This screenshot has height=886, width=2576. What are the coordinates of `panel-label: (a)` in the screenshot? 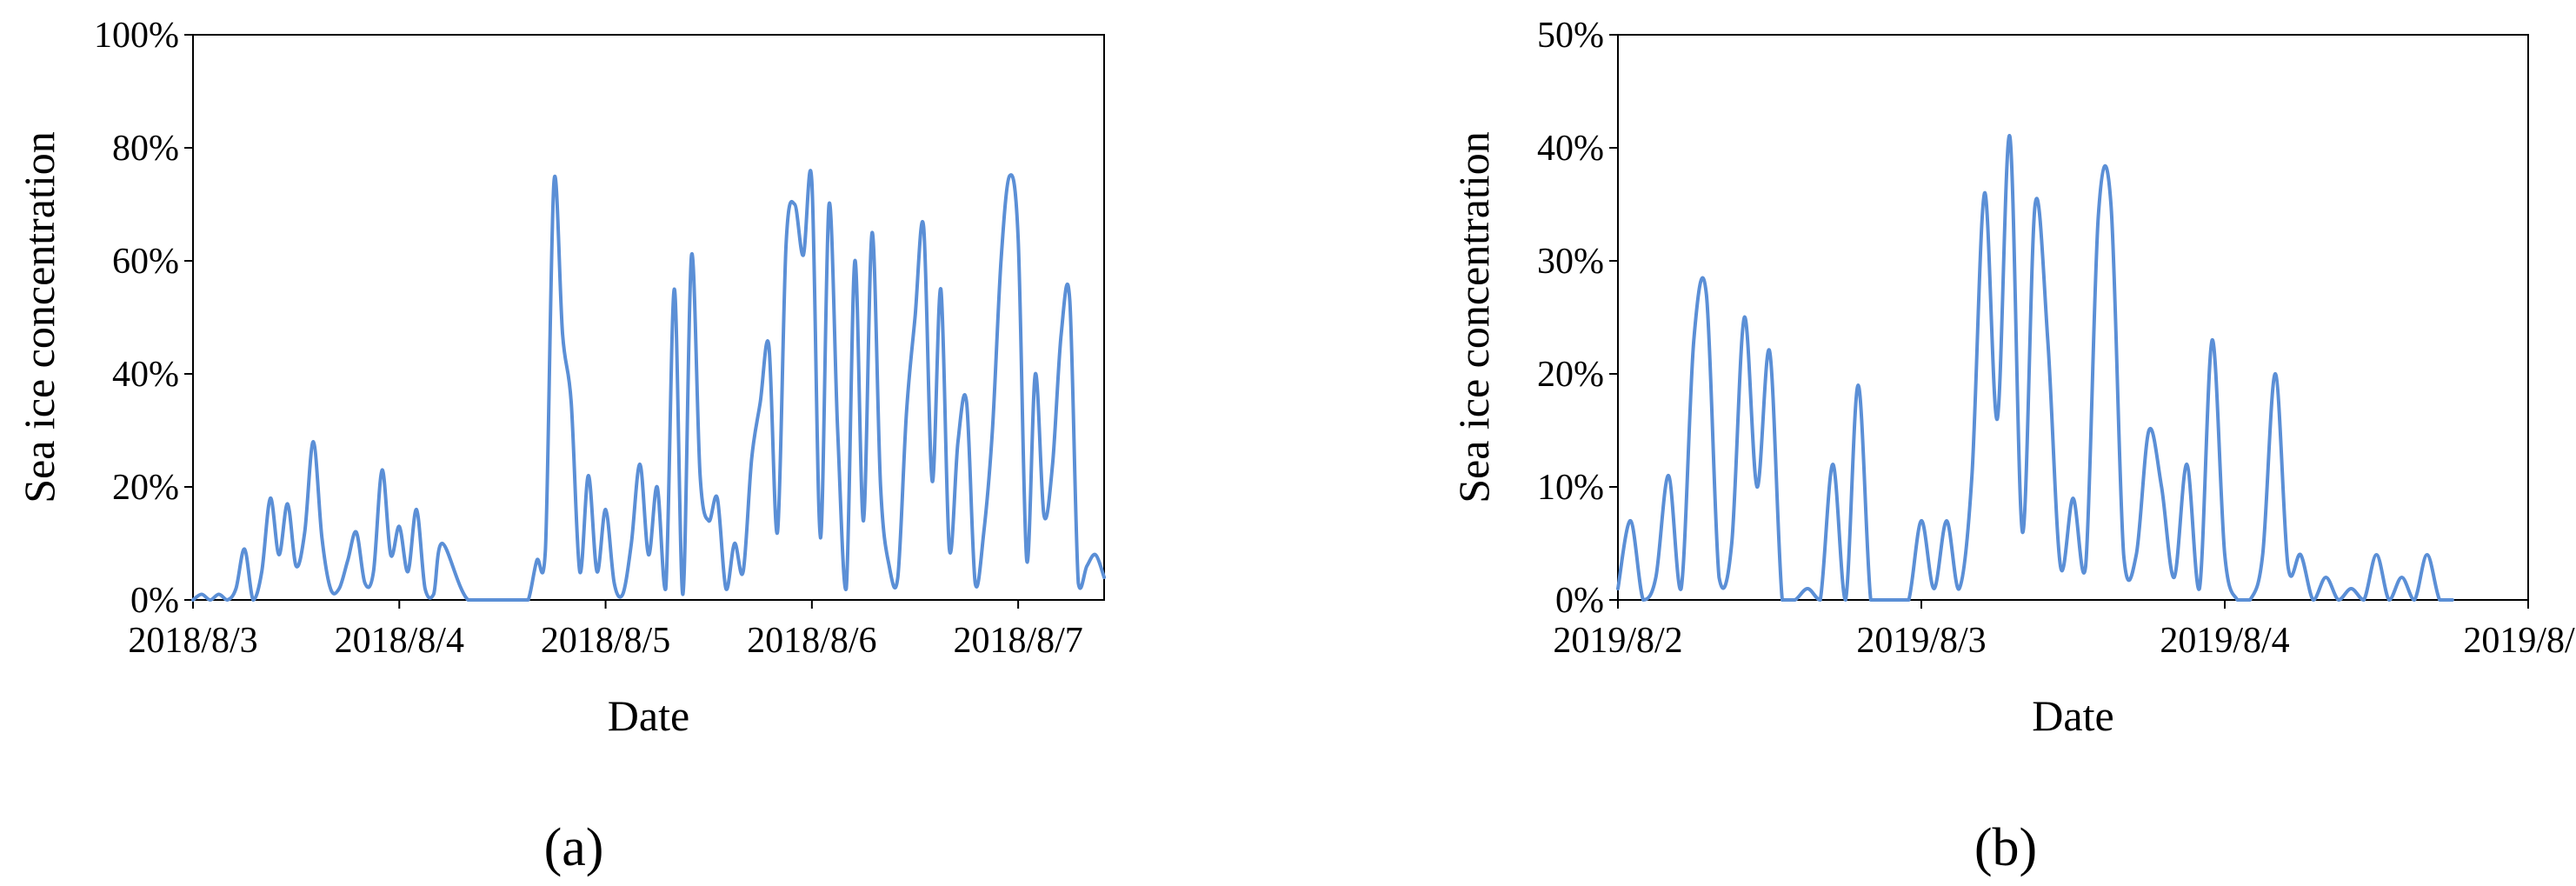 It's located at (574, 848).